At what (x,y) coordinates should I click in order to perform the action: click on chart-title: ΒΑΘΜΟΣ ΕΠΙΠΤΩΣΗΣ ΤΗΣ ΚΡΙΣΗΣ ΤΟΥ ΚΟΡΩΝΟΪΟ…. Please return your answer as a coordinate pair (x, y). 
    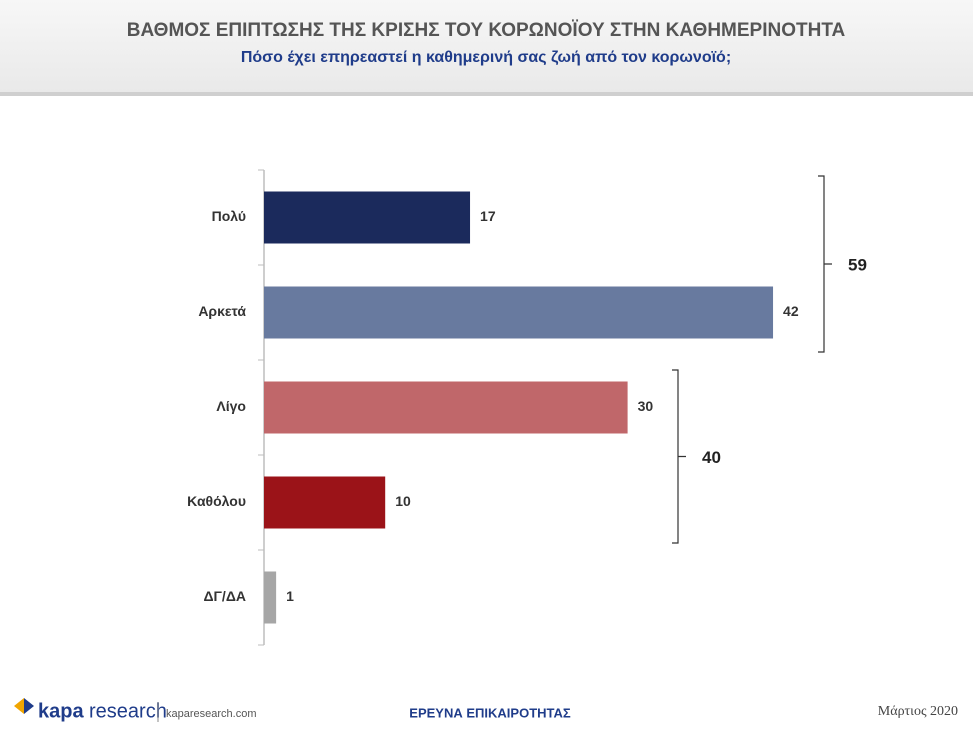
    Looking at the image, I should click on (486, 30).